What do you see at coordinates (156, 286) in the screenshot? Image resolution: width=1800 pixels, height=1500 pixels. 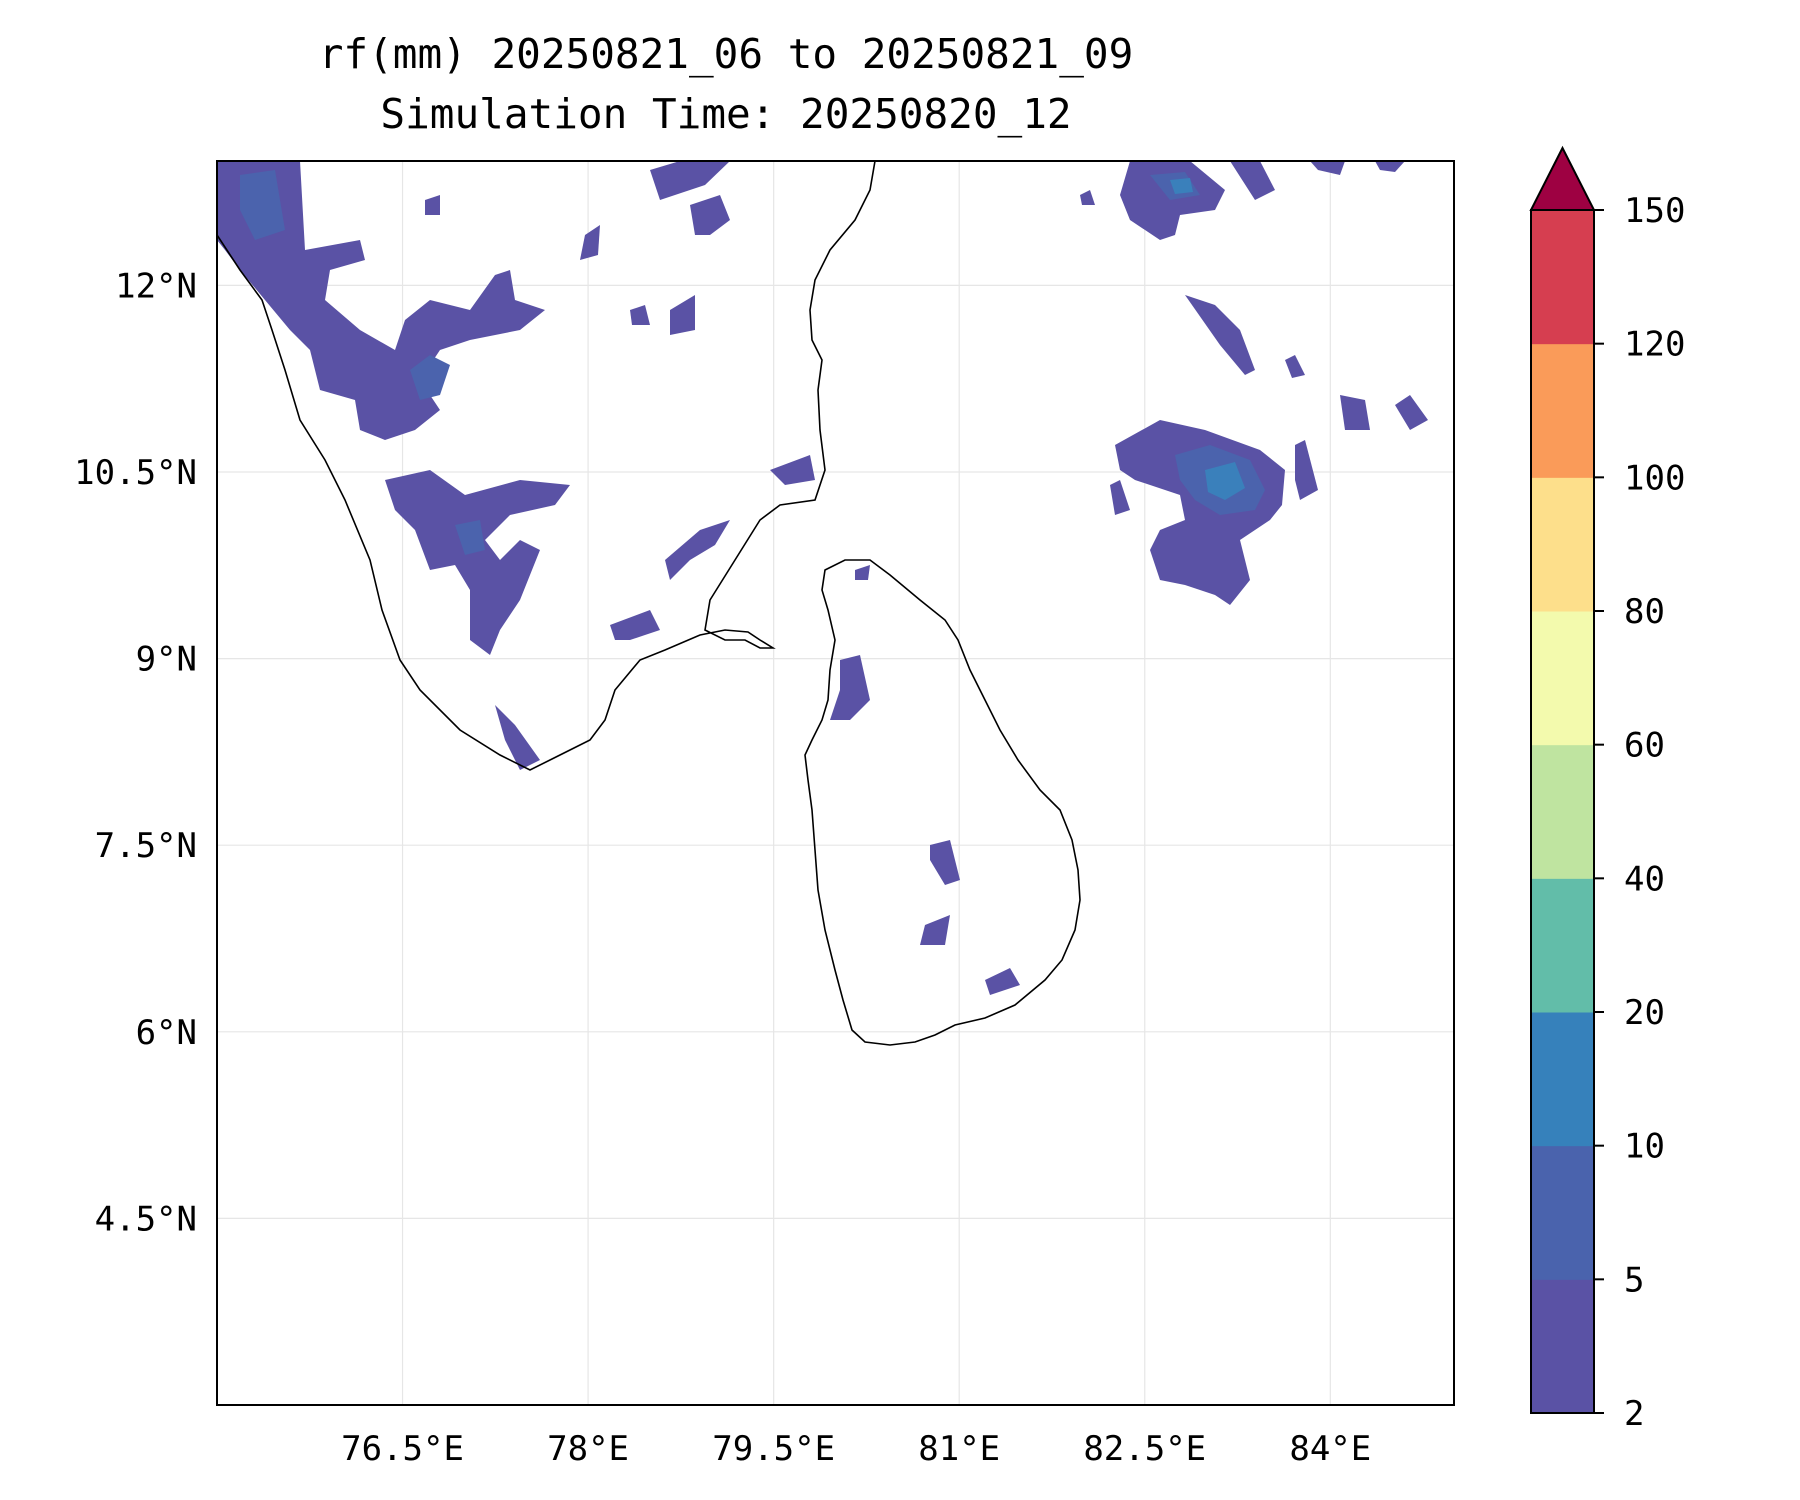 I see `lat-tick-label: 12°N` at bounding box center [156, 286].